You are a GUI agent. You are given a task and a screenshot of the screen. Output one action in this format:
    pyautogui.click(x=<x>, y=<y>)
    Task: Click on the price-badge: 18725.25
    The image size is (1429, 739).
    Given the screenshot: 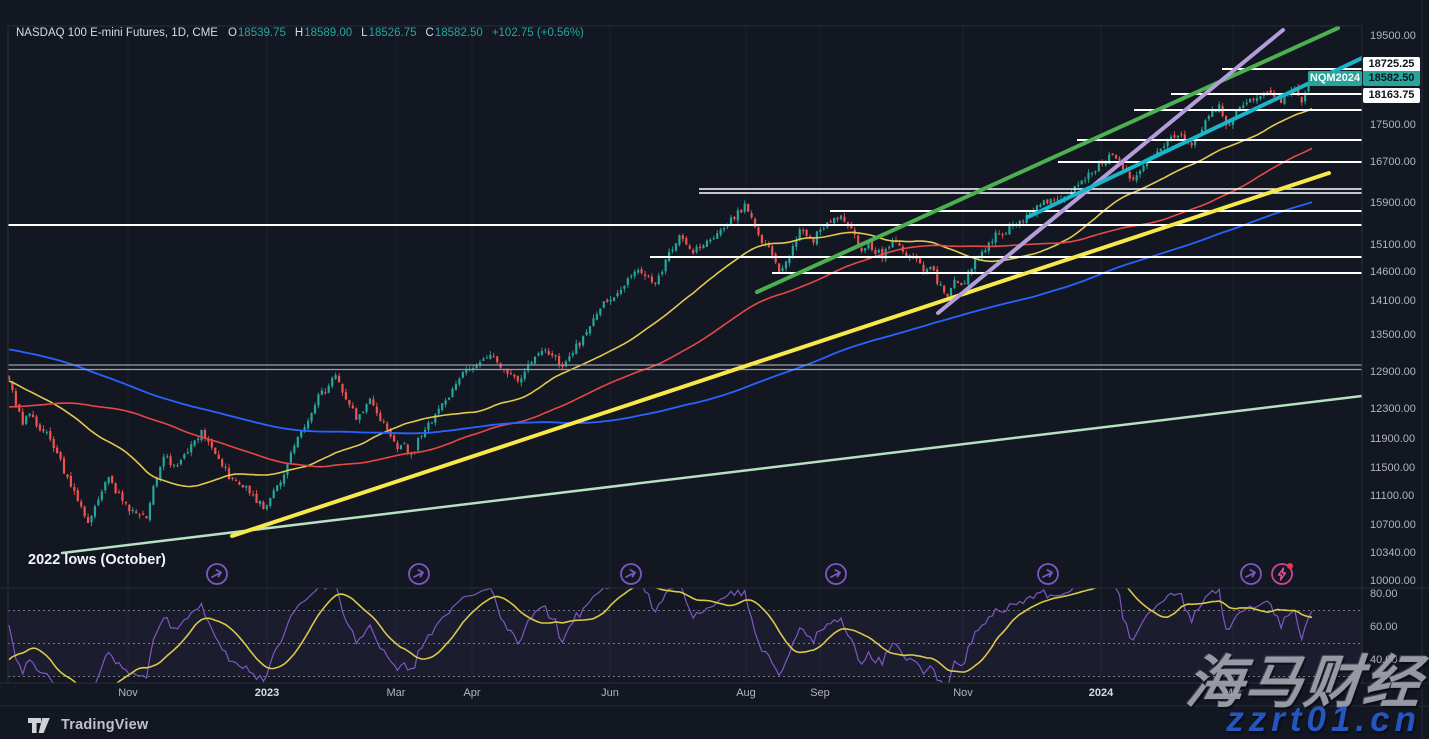 What is the action you would take?
    pyautogui.click(x=1391, y=64)
    